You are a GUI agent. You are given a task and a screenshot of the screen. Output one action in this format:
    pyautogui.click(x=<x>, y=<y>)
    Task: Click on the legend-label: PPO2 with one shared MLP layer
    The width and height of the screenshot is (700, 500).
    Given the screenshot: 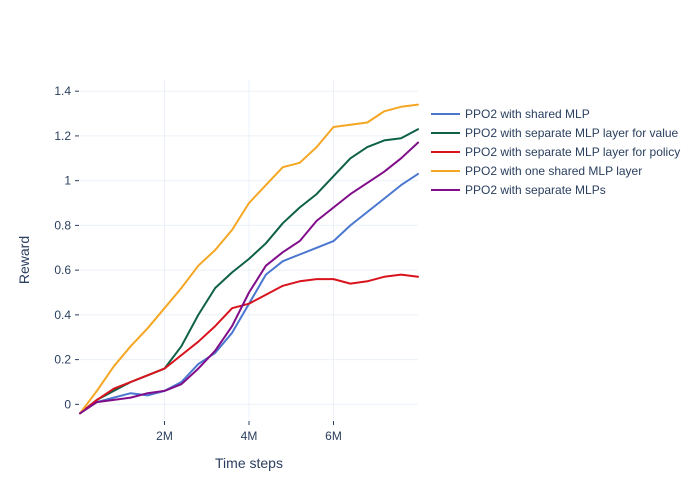 What is the action you would take?
    pyautogui.click(x=553, y=171)
    